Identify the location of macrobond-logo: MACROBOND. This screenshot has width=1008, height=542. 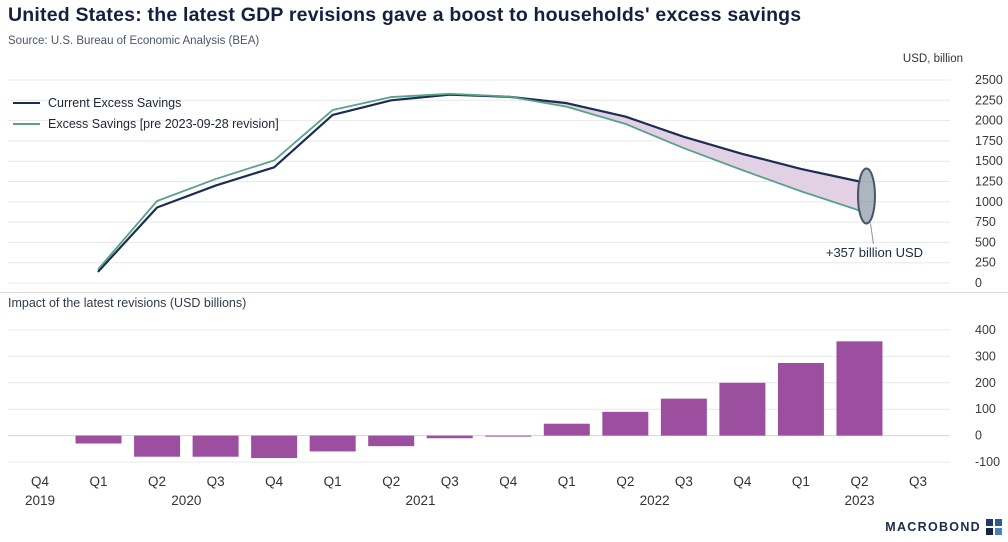
(943, 527).